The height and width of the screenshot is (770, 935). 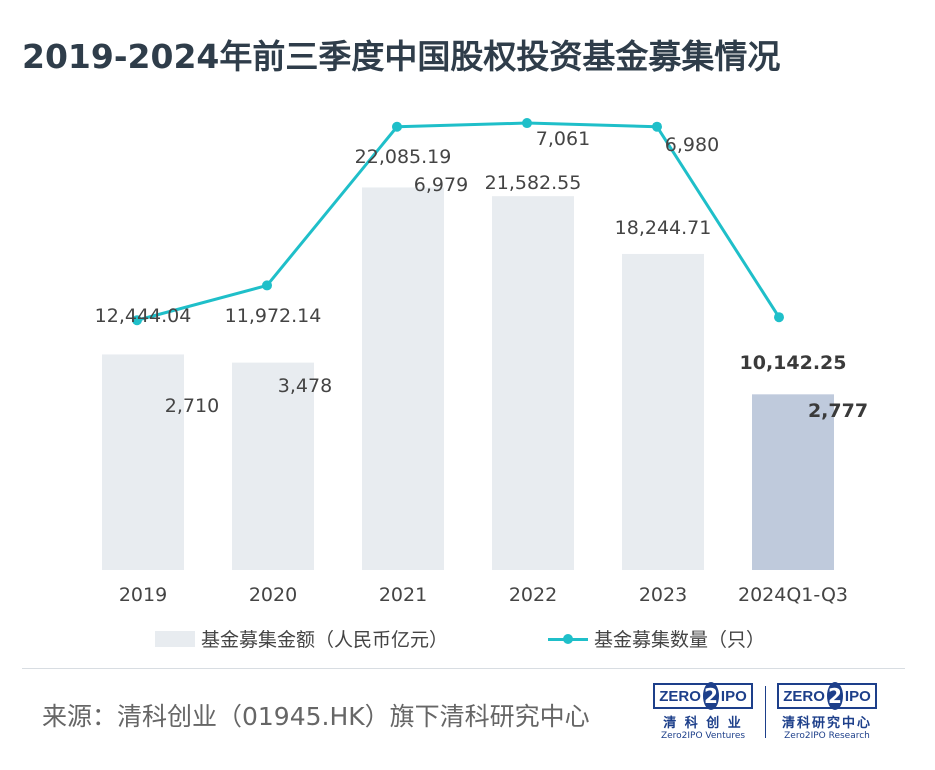 I want to click on bar-2020, so click(x=273, y=466).